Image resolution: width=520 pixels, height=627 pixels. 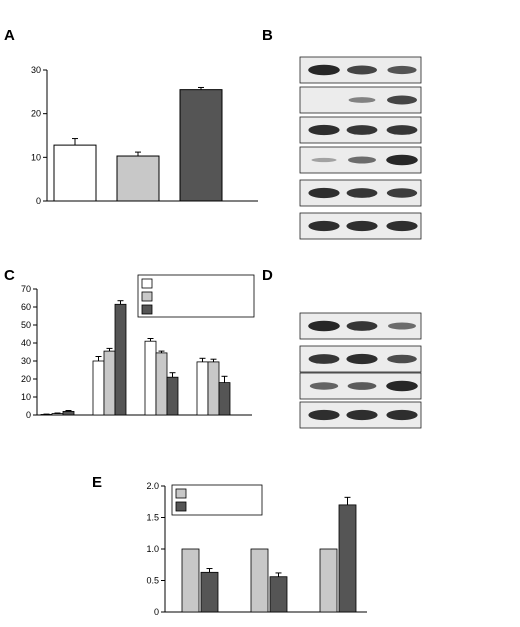 What do you see at coordinates (9, 35) in the screenshot?
I see `panel-label-a: A` at bounding box center [9, 35].